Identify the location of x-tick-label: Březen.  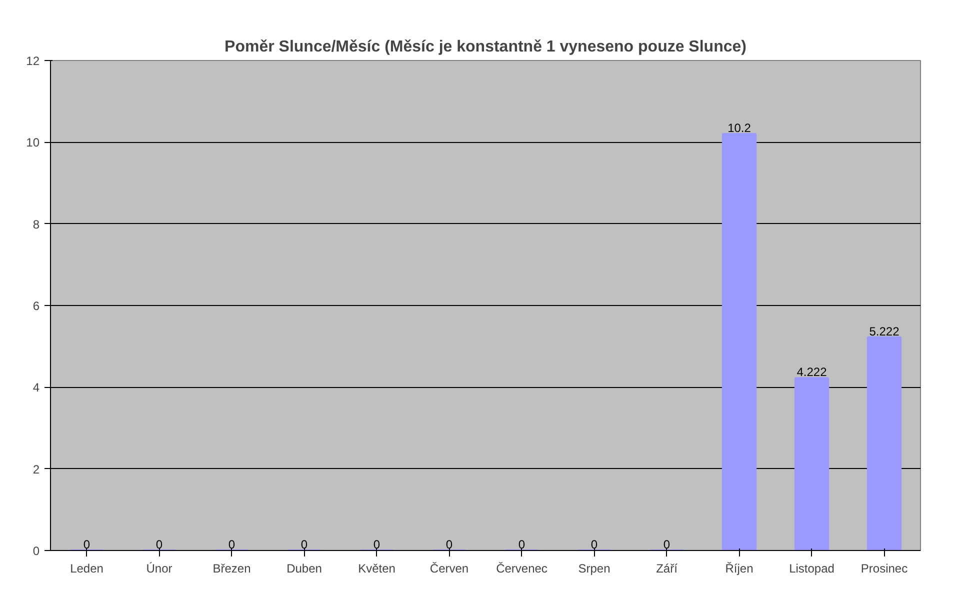
(231, 569).